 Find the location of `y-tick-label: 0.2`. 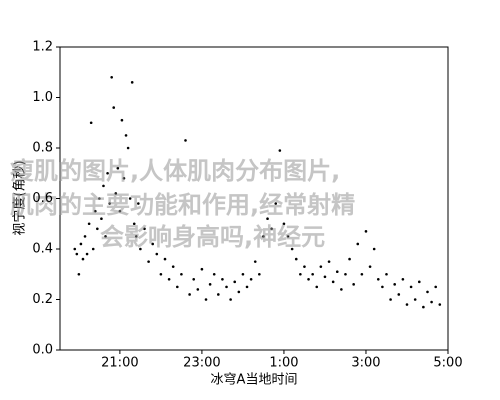

y-tick-label: 0.2 is located at coordinates (42, 299).